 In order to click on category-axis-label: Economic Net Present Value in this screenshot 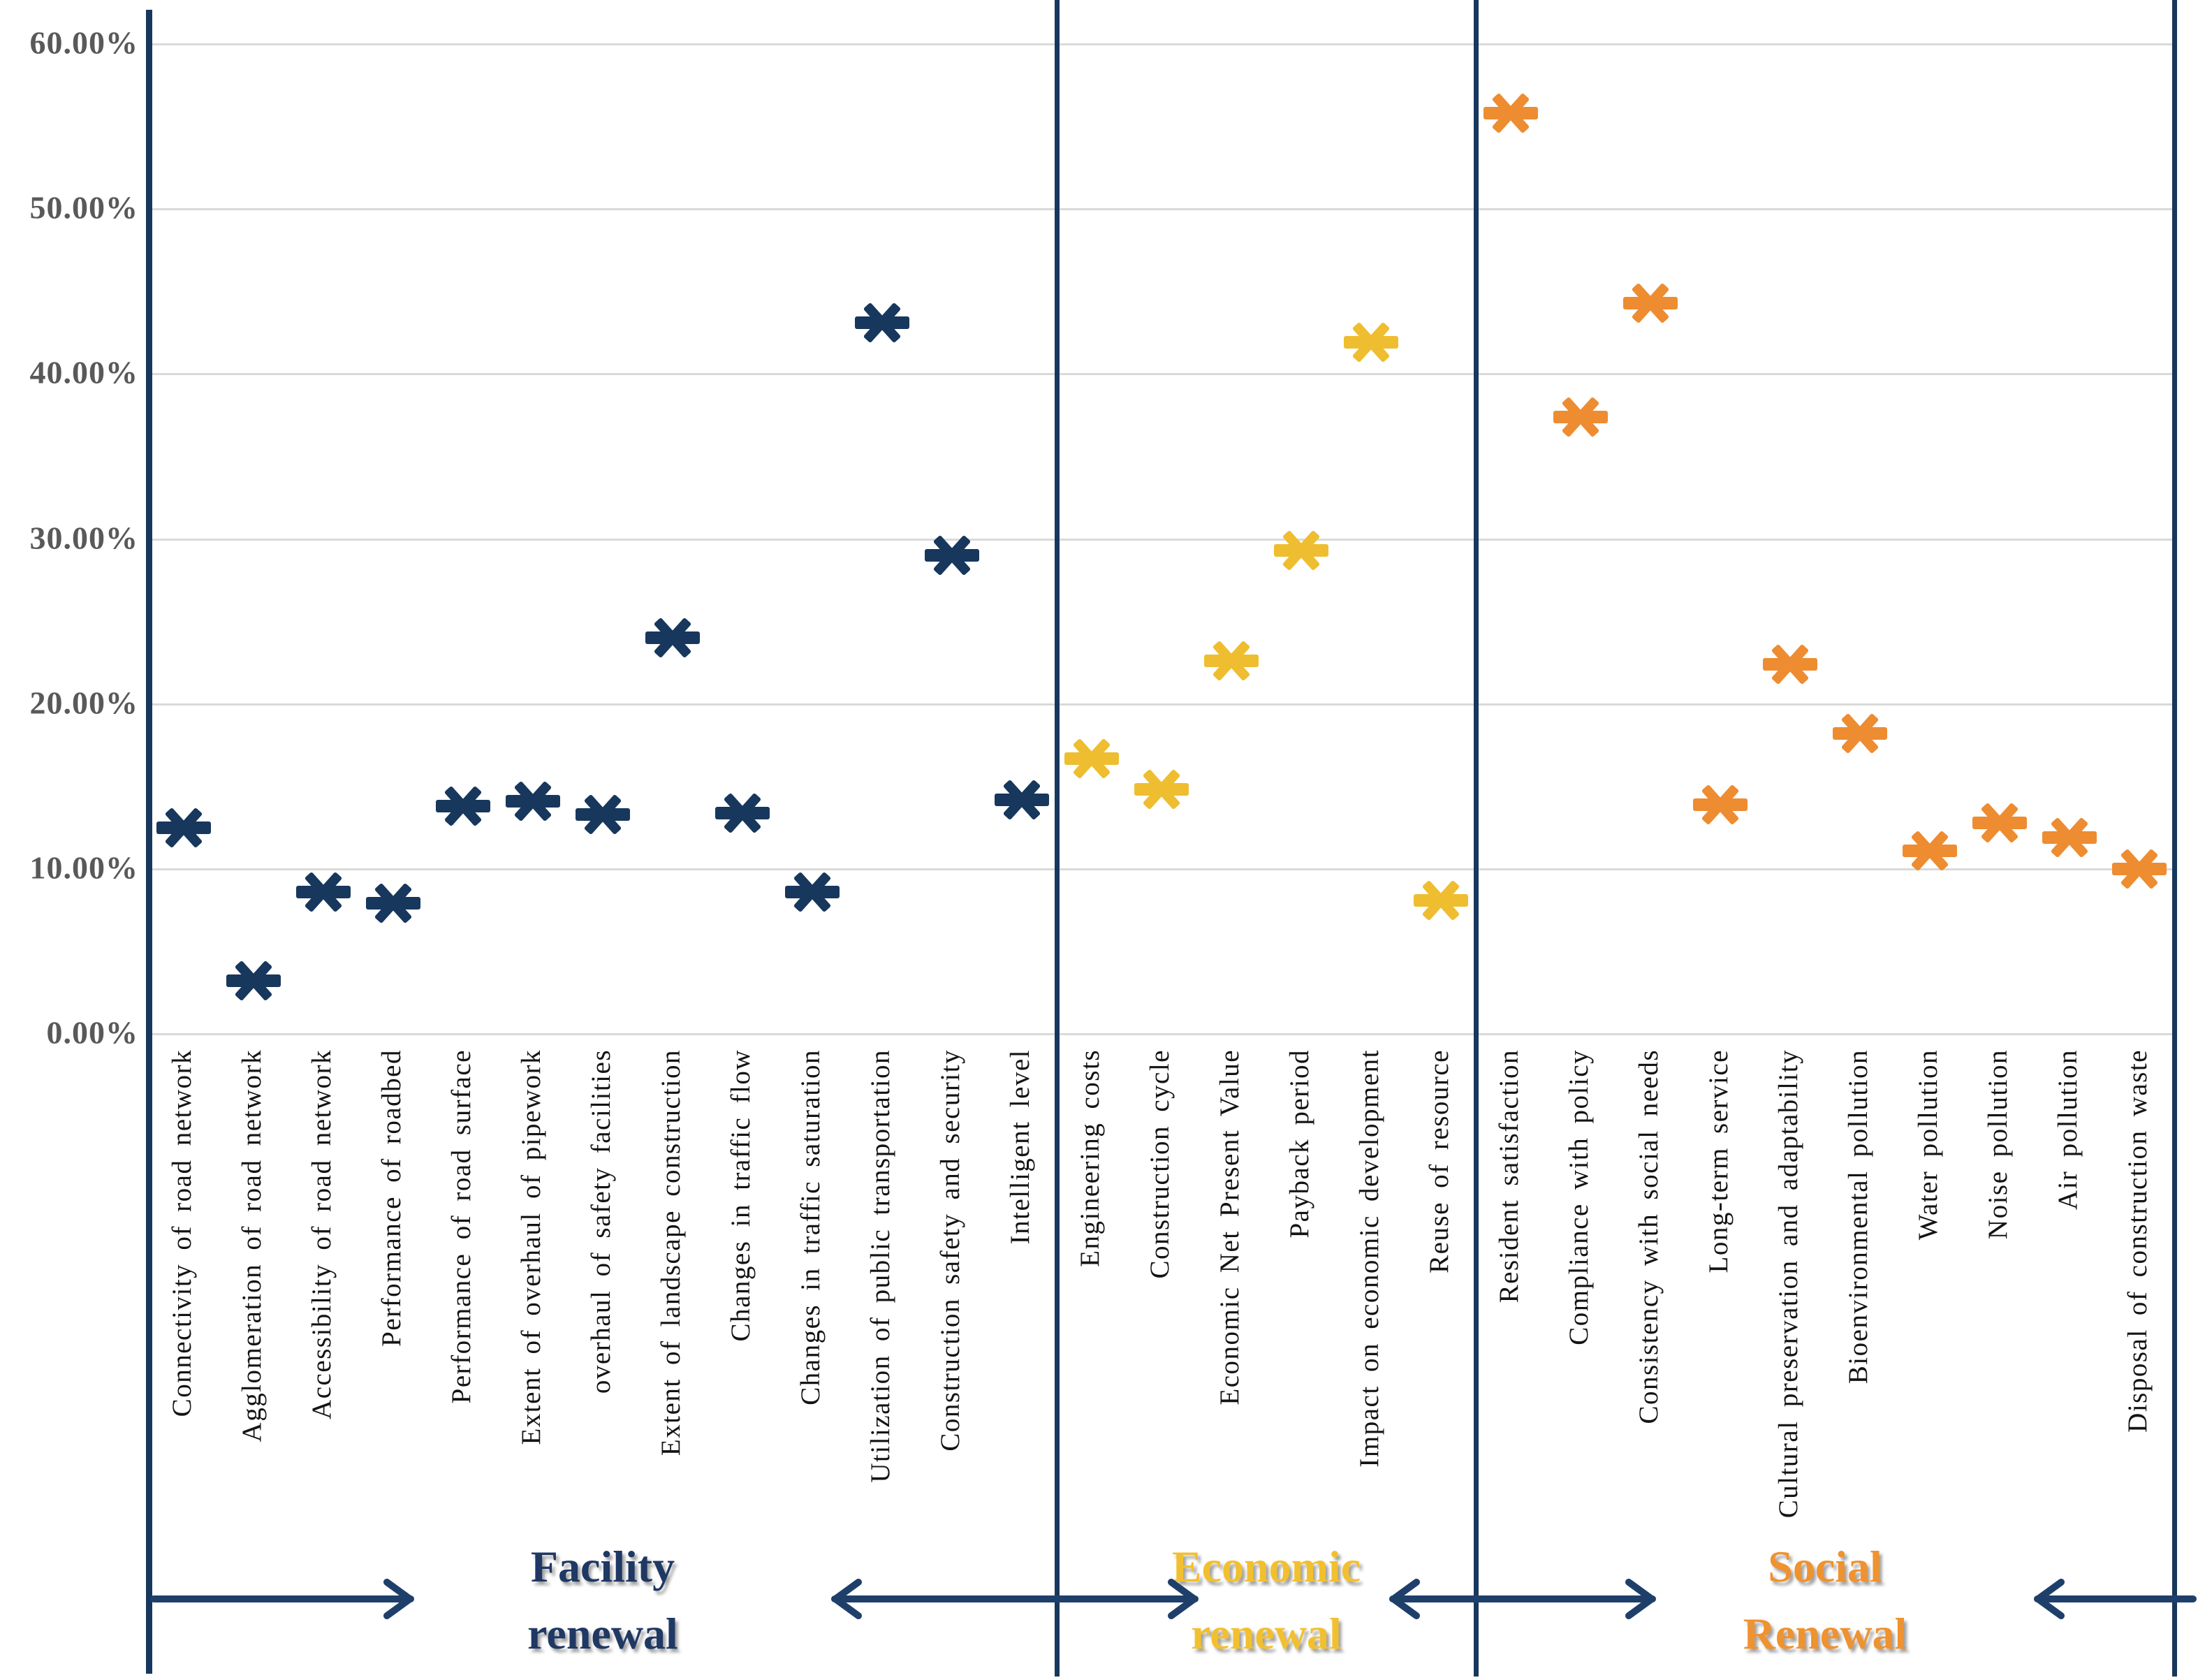, I will do `click(1230, 1227)`.